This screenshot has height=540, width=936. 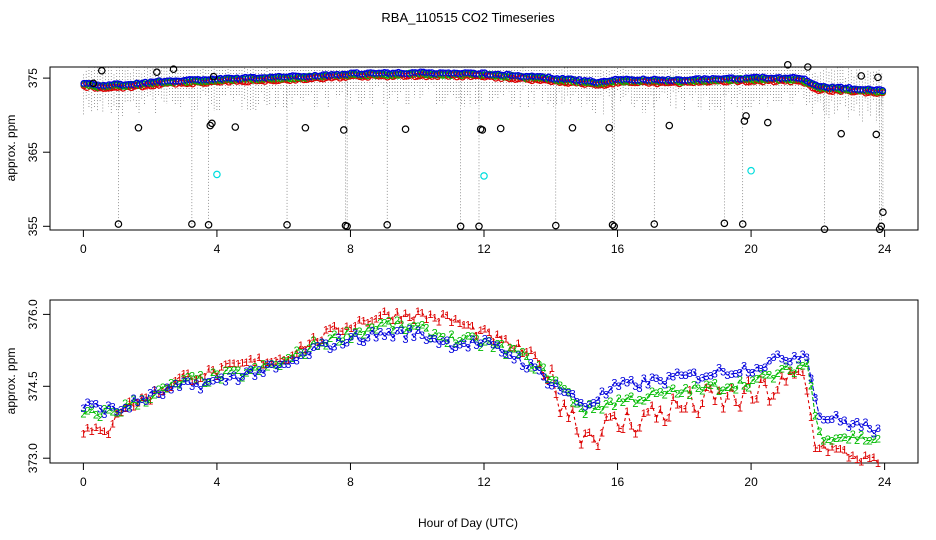 What do you see at coordinates (217, 482) in the screenshot?
I see `bottom-x-tick-label: 4` at bounding box center [217, 482].